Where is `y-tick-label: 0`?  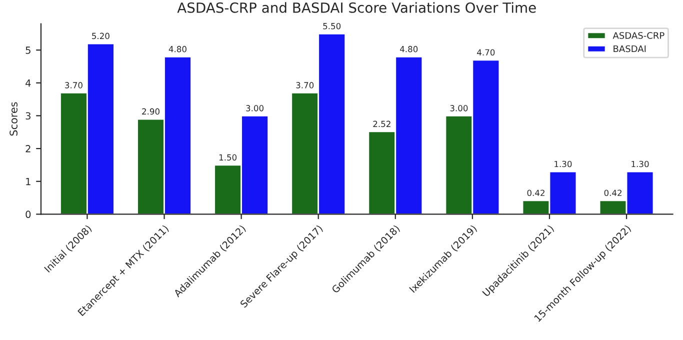 y-tick-label: 0 is located at coordinates (28, 214).